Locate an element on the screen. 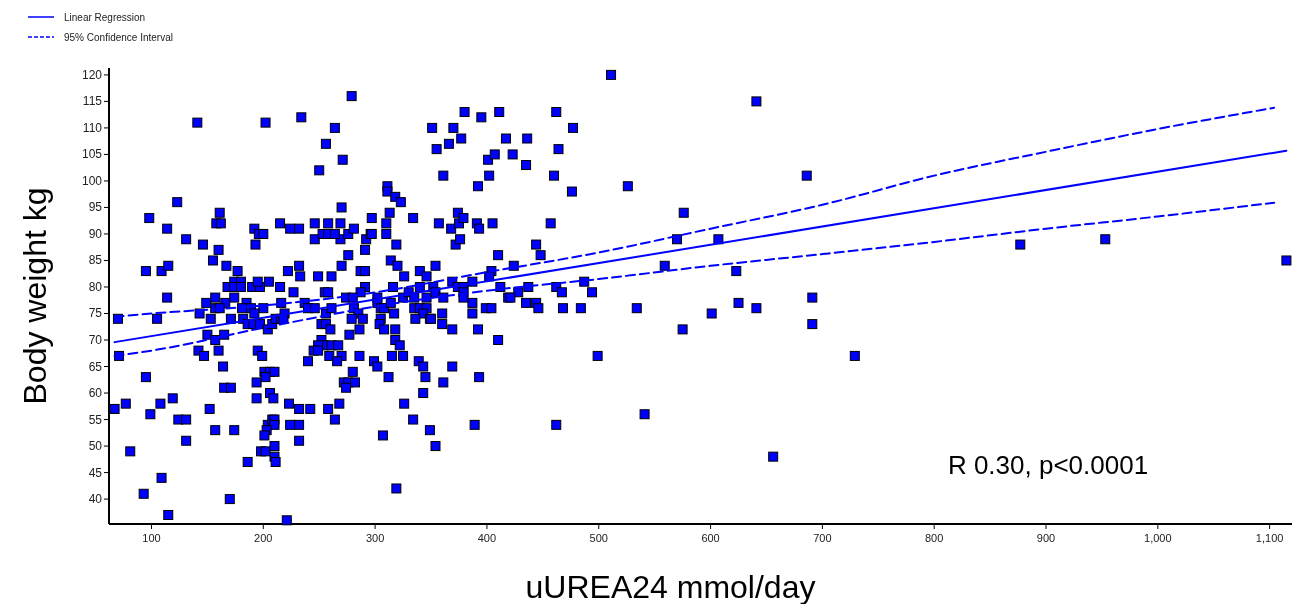 This screenshot has width=1306, height=604. y-tick-label: 65 is located at coordinates (95, 366).